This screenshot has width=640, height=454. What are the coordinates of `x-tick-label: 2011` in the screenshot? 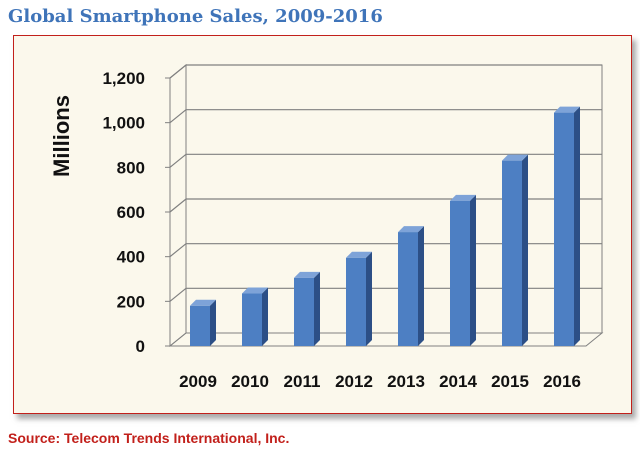 It's located at (302, 381).